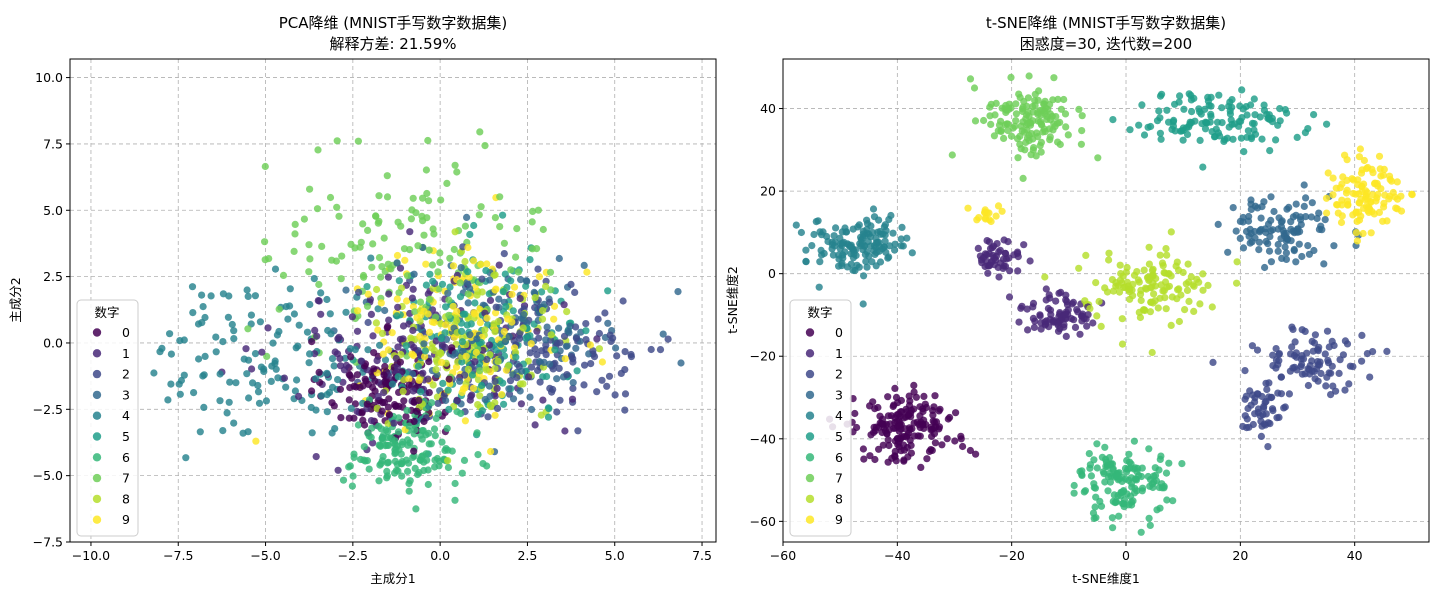  I want to click on tsne-chart-title: t-SNE降维 (MNIST手写数字数据集), so click(1106, 23).